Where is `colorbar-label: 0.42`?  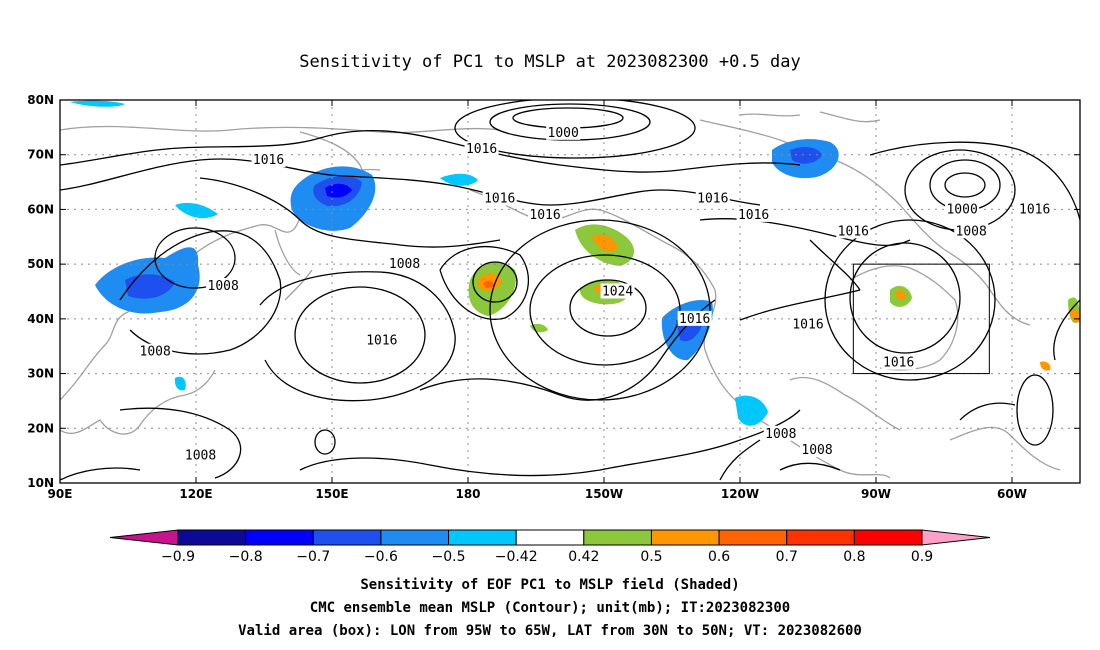 colorbar-label: 0.42 is located at coordinates (583, 557).